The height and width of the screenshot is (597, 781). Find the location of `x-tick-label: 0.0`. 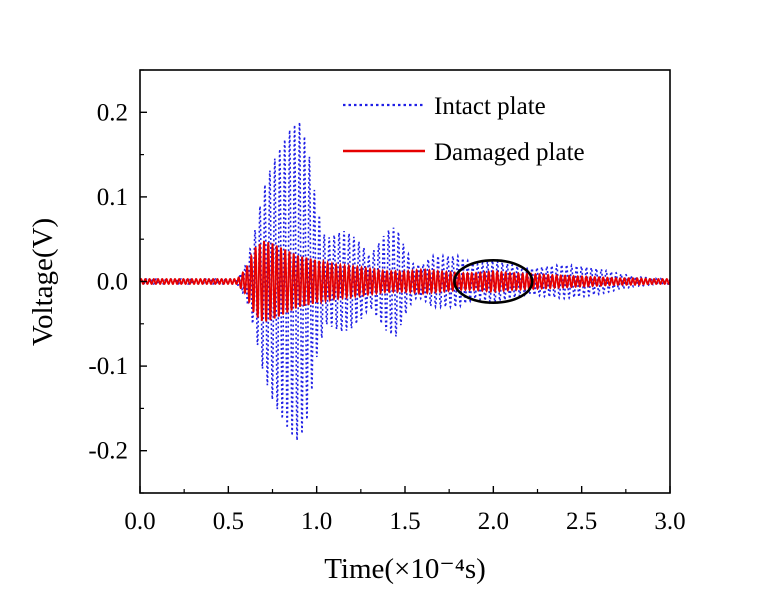

x-tick-label: 0.0 is located at coordinates (139, 521).